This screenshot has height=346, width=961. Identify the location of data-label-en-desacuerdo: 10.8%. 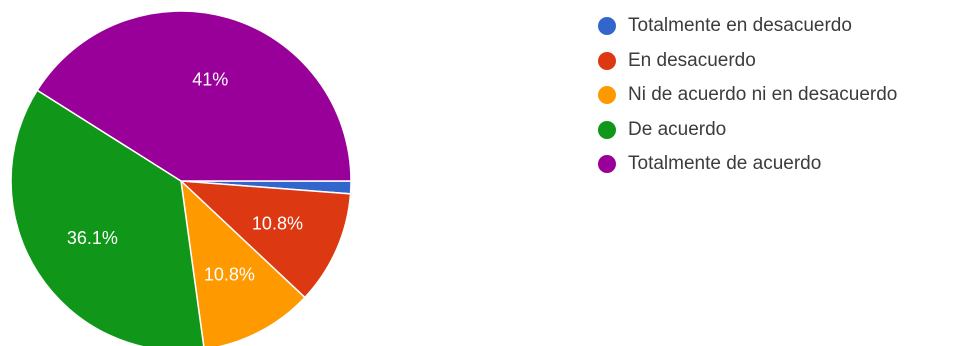
(277, 224).